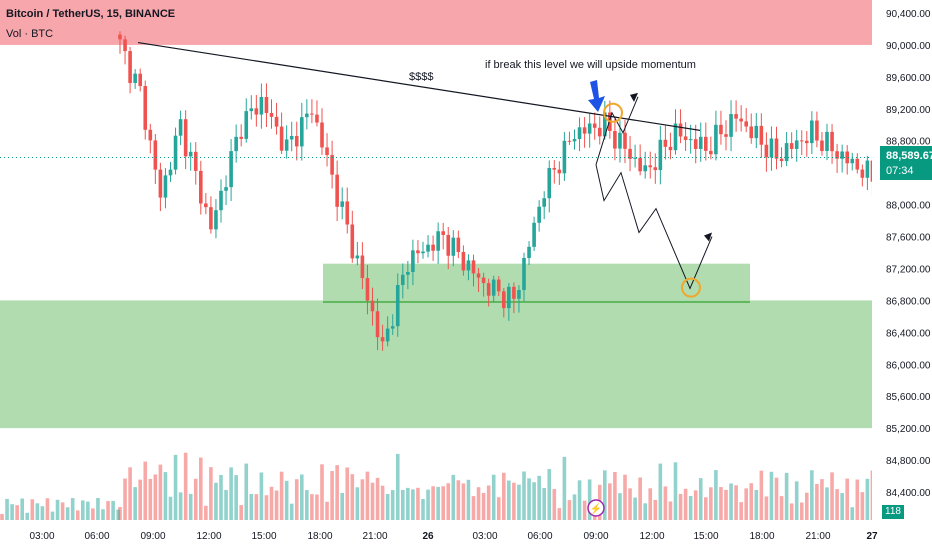  What do you see at coordinates (761, 536) in the screenshot?
I see `time-tick-label: 18:00` at bounding box center [761, 536].